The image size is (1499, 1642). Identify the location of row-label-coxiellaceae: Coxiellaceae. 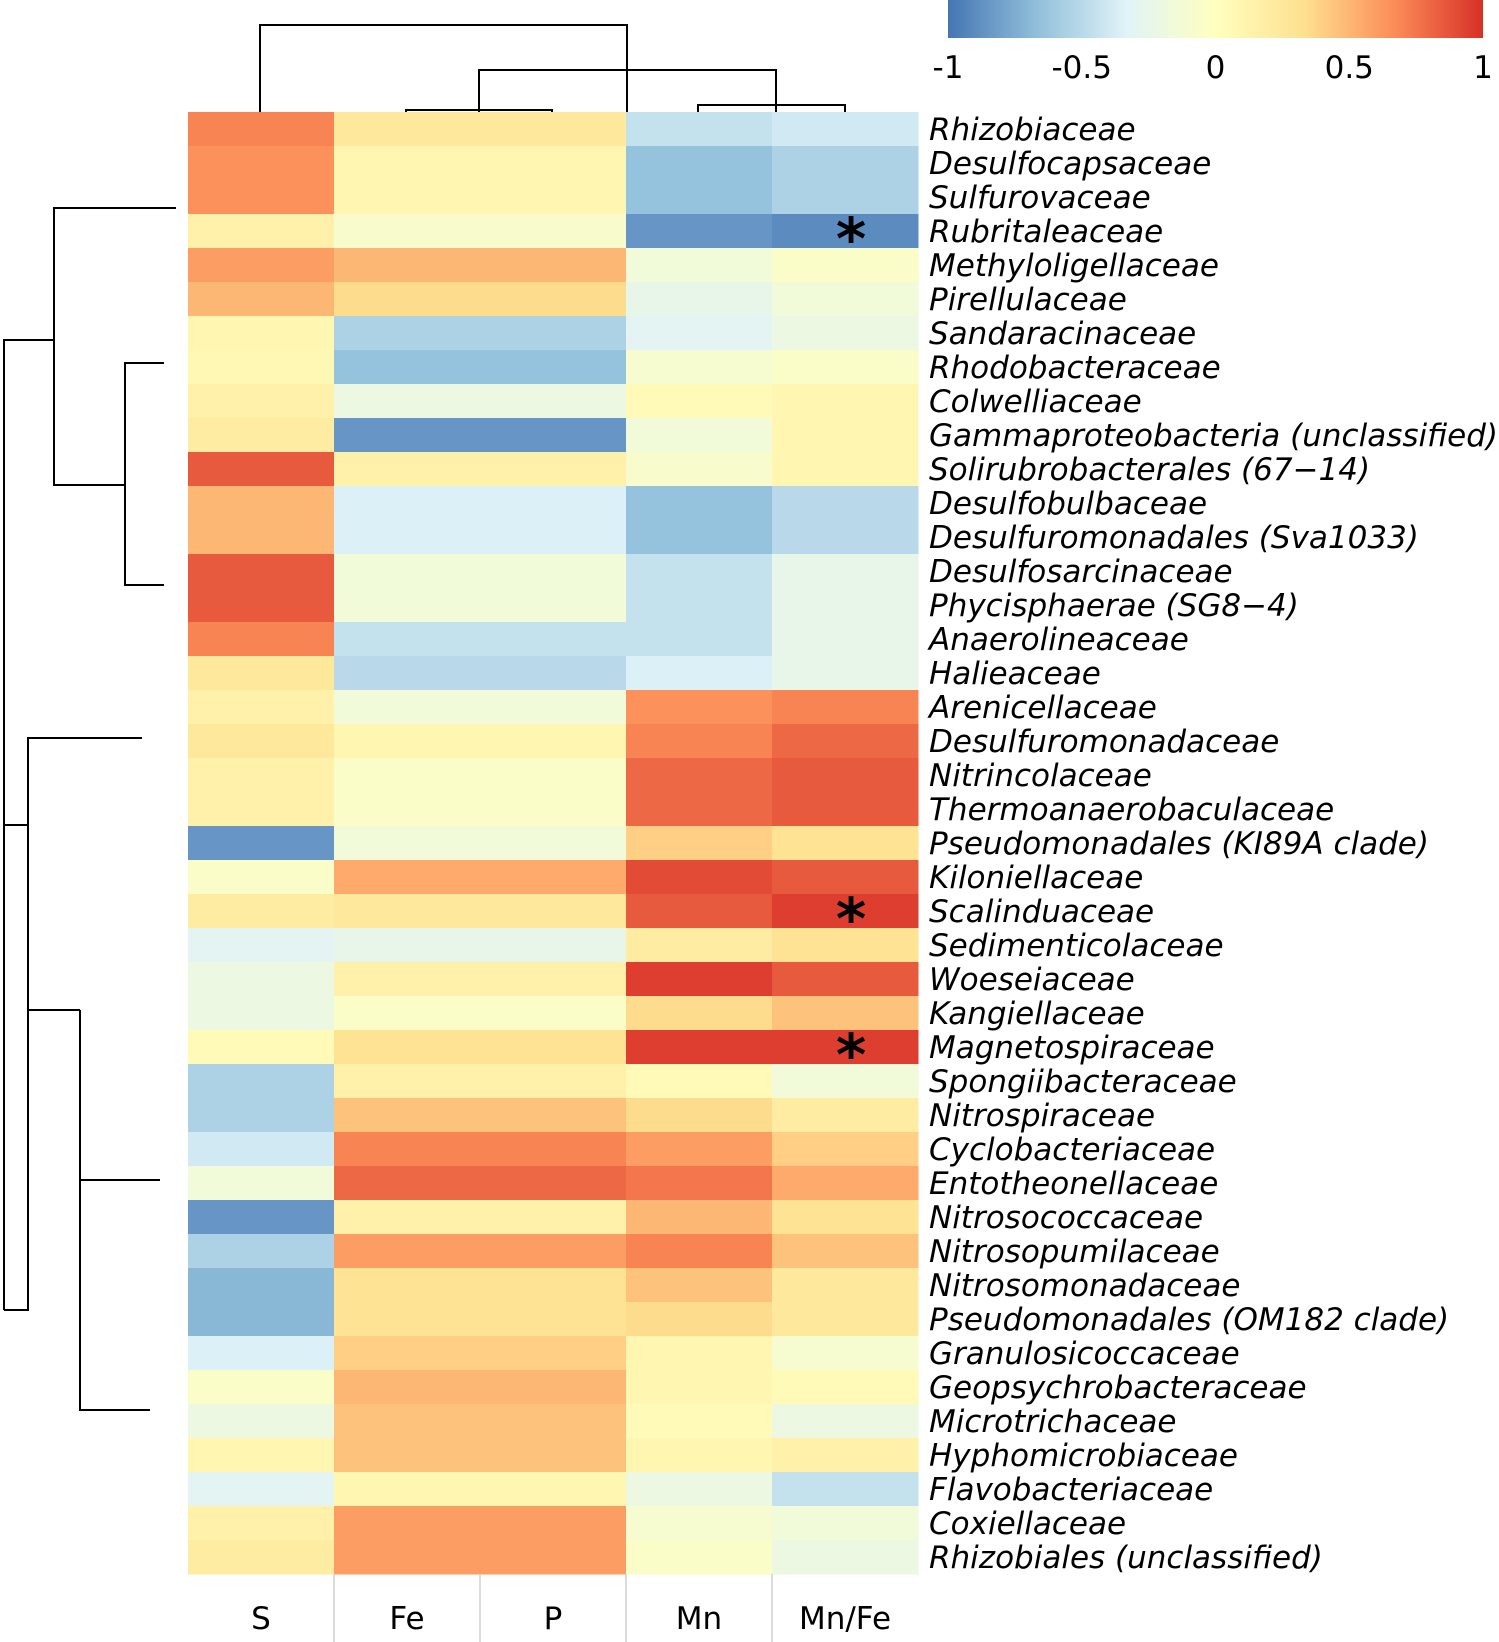
(1027, 1524).